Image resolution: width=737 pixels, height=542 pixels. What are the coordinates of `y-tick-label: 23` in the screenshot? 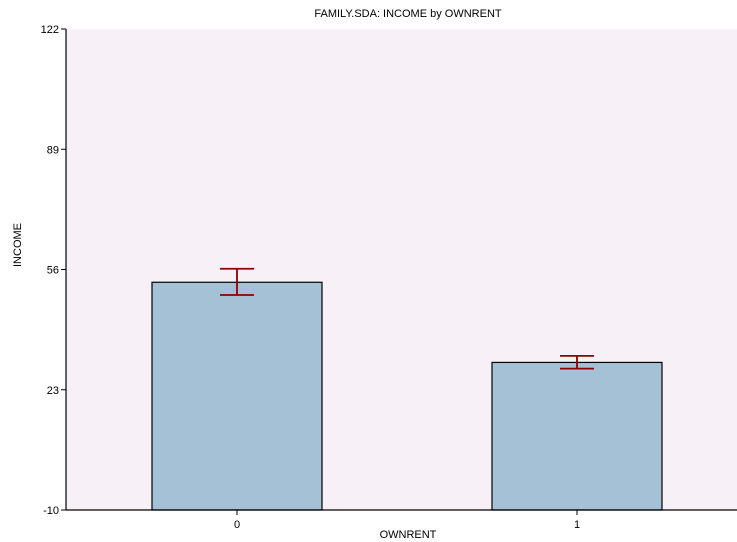 It's located at (53, 391).